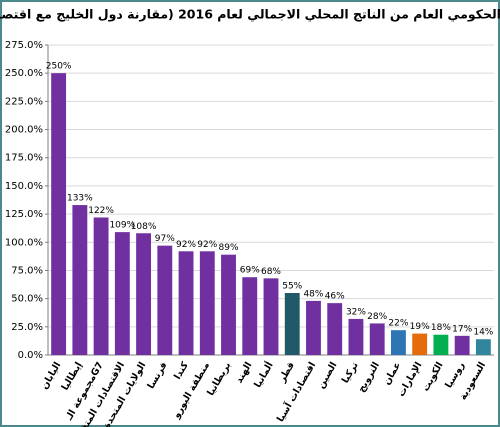 The width and height of the screenshot is (500, 427). What do you see at coordinates (80, 199) in the screenshot?
I see `value-label: 133%` at bounding box center [80, 199].